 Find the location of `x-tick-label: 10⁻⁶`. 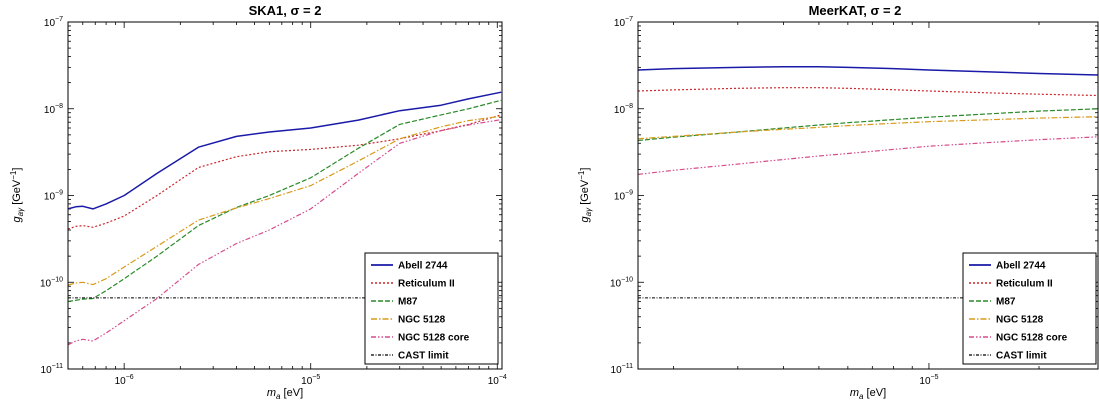

x-tick-label: 10⁻⁶ is located at coordinates (124, 380).